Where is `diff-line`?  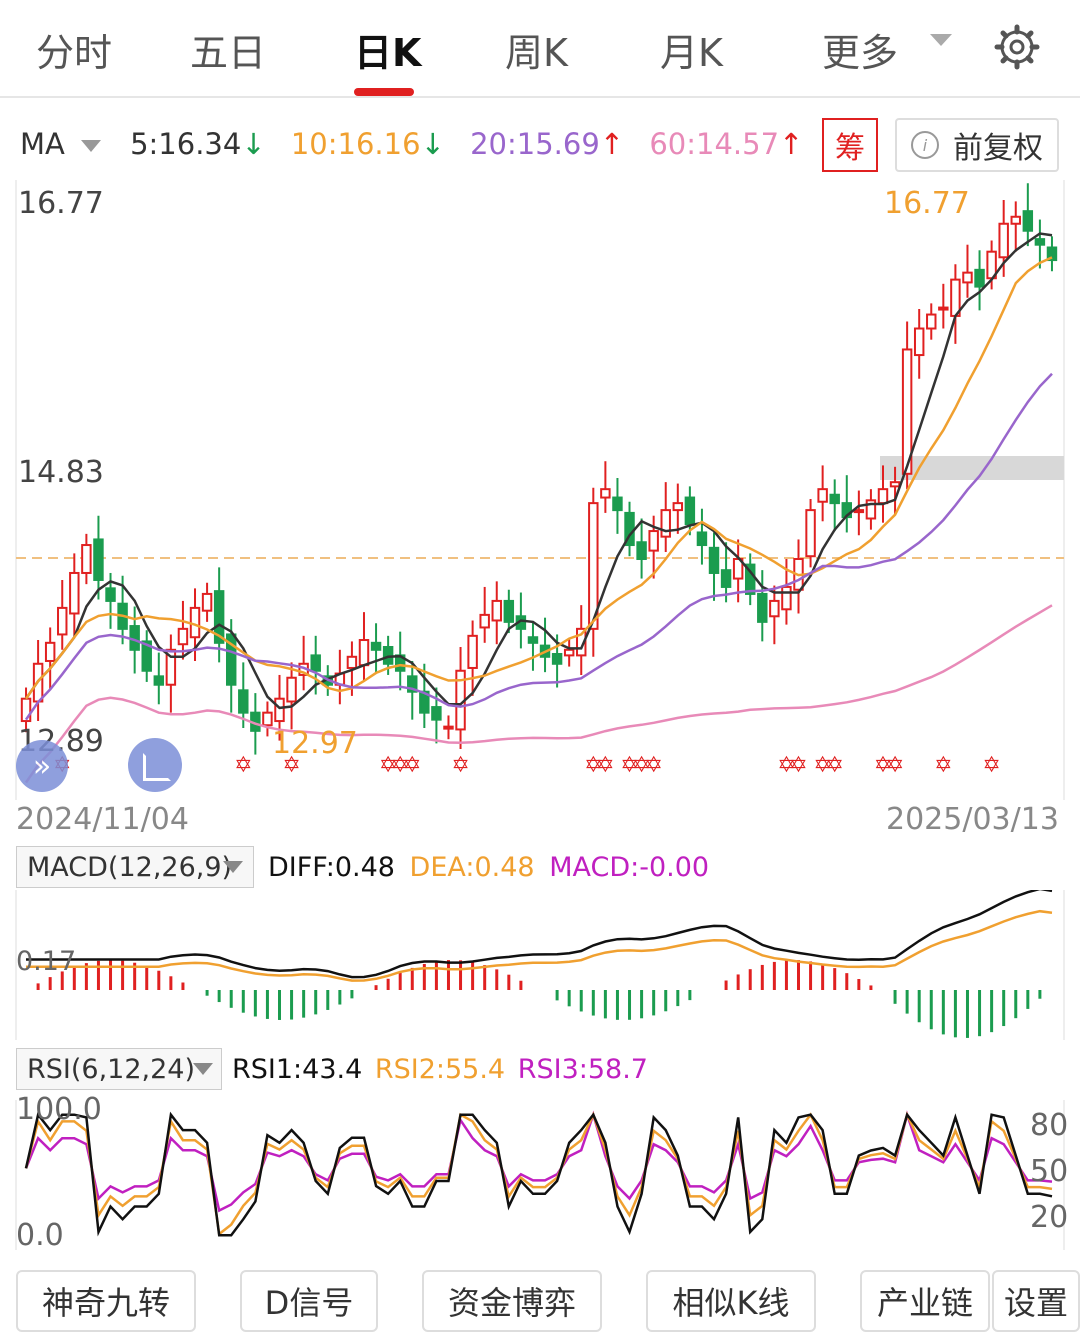
diff-line is located at coordinates (539, 934).